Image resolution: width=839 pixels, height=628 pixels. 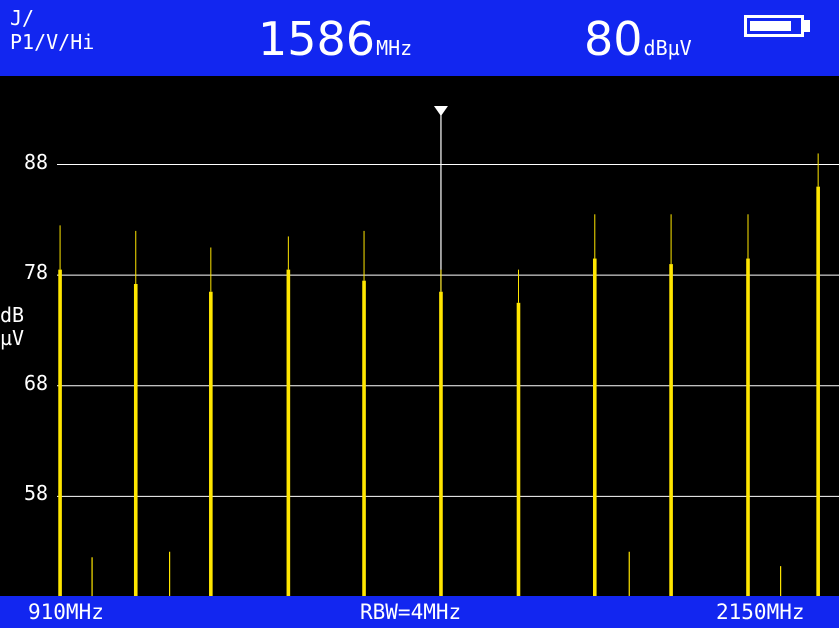 I want to click on y-tick-label: 68, so click(x=36, y=382).